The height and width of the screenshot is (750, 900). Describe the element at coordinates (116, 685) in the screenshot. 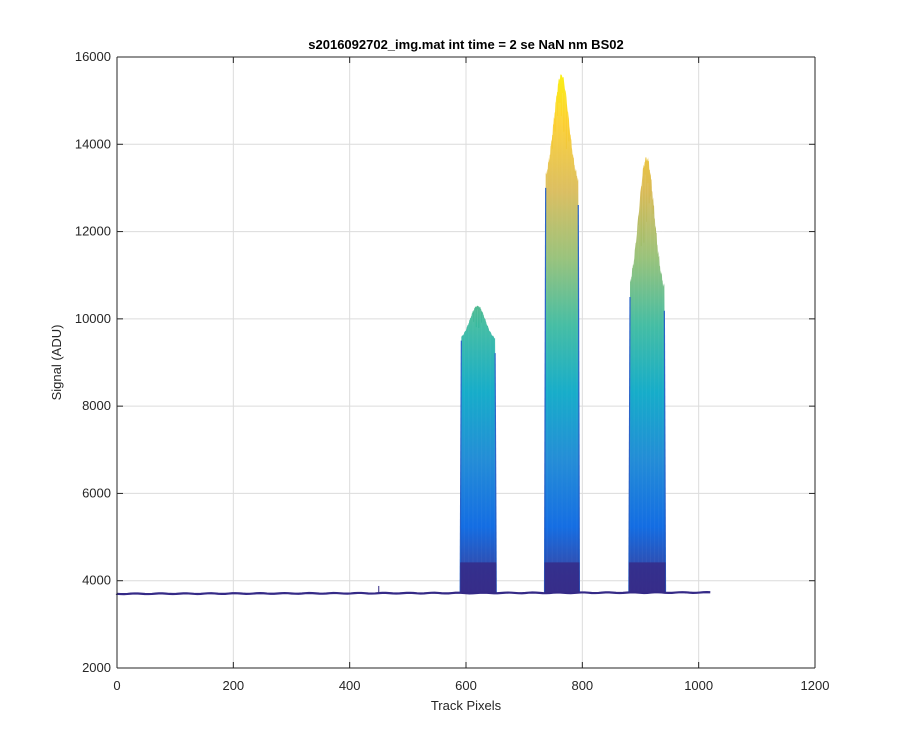

I see `x-tick-label: 0` at that location.